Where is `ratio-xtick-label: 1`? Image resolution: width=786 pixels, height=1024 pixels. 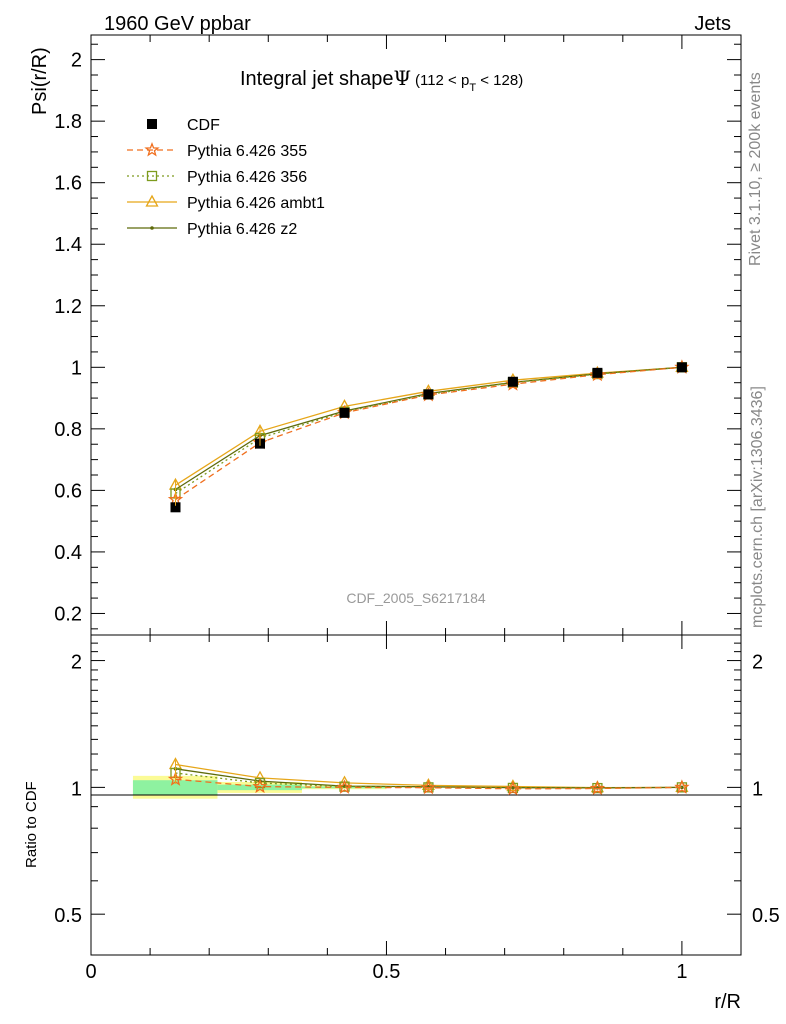
ratio-xtick-label: 1 is located at coordinates (681, 972).